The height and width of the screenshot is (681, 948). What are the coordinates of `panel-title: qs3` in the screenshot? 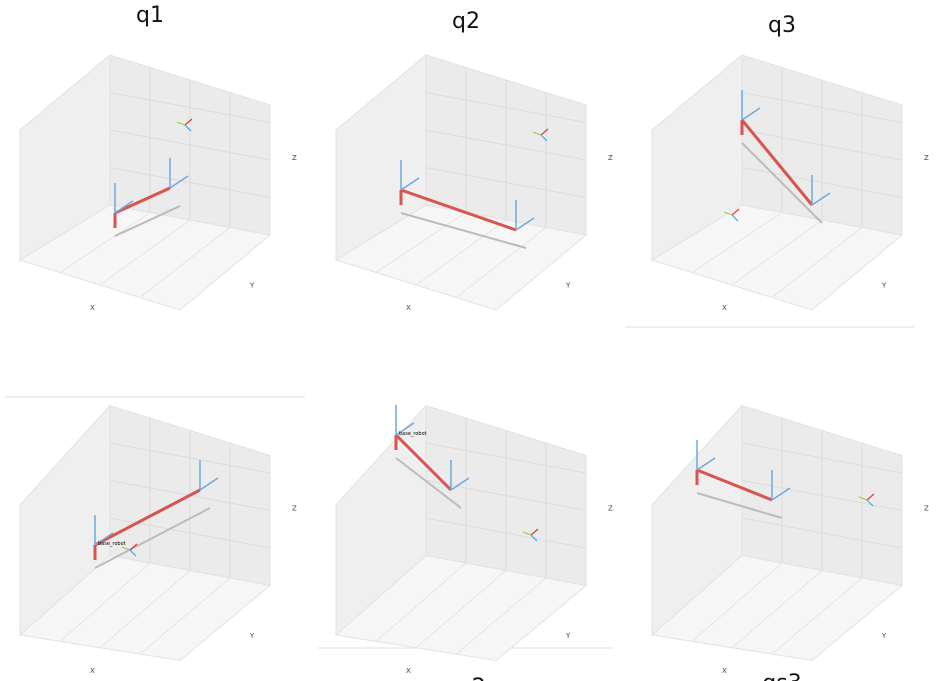 It's located at (781, 676).